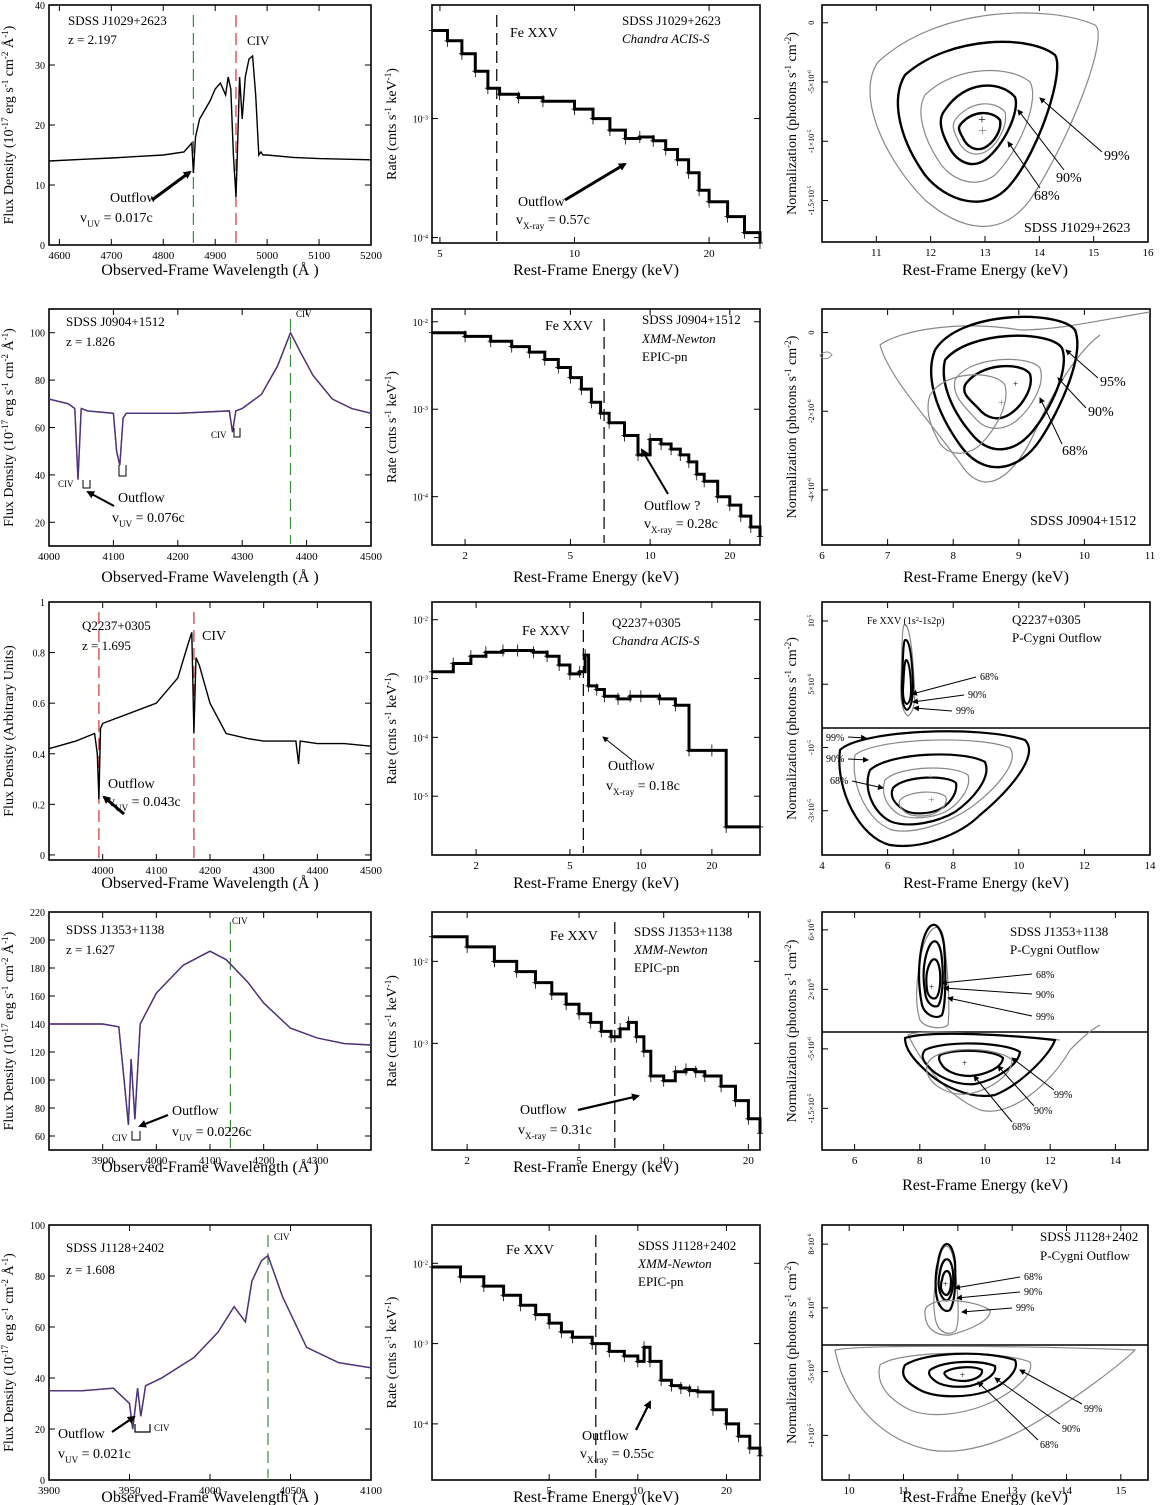 This screenshot has height=1505, width=1163. Describe the element at coordinates (1040, 253) in the screenshot. I see `x-tick-label: 14` at that location.